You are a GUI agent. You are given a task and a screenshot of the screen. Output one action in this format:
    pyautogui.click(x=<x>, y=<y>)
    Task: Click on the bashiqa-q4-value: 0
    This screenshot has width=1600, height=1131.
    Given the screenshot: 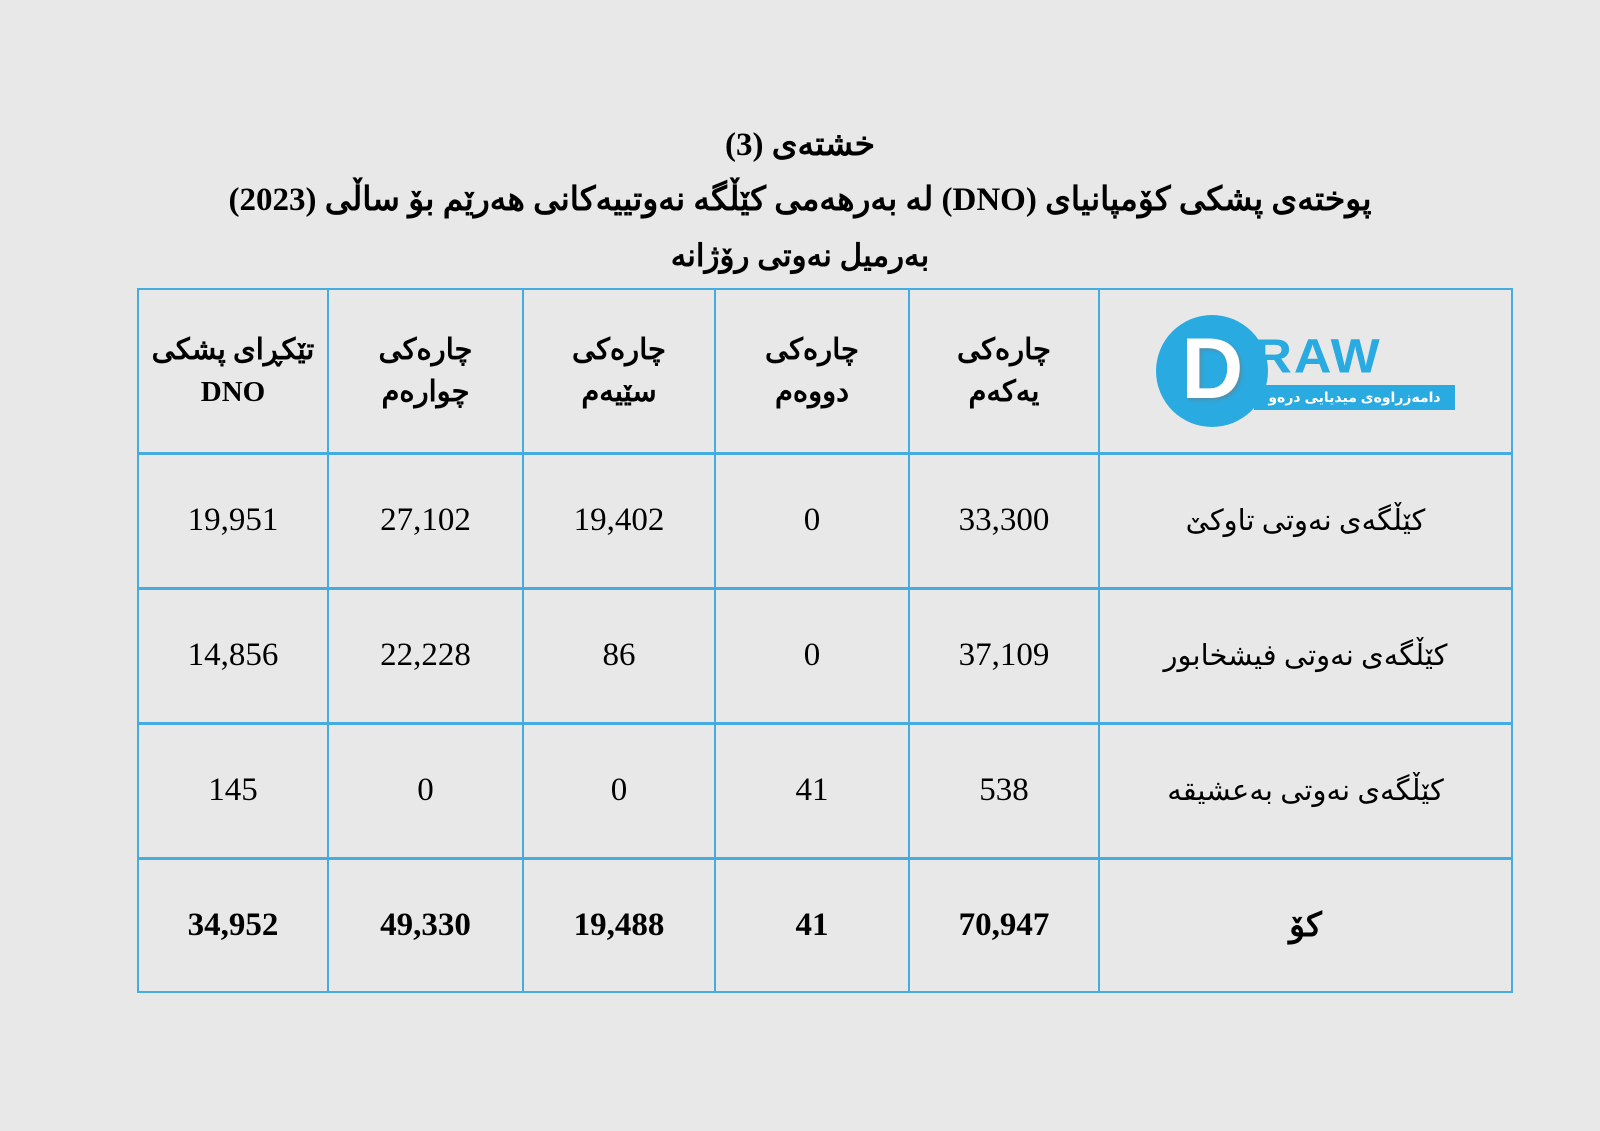 What is the action you would take?
    pyautogui.click(x=425, y=790)
    